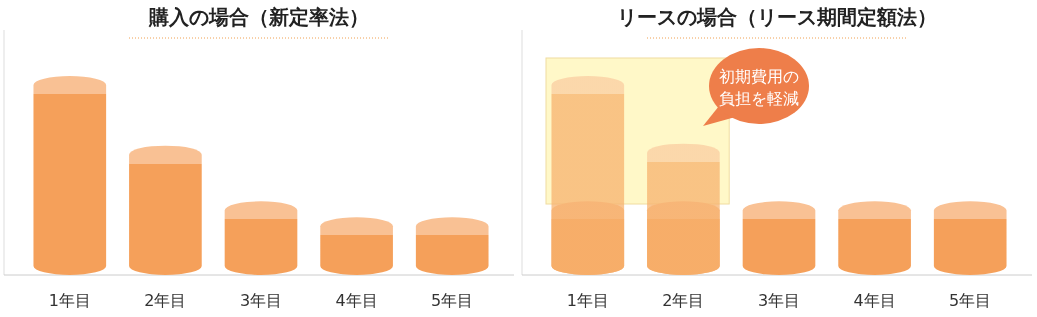  What do you see at coordinates (759, 87) in the screenshot?
I see `annotation: 初期費用の負担を軽減` at bounding box center [759, 87].